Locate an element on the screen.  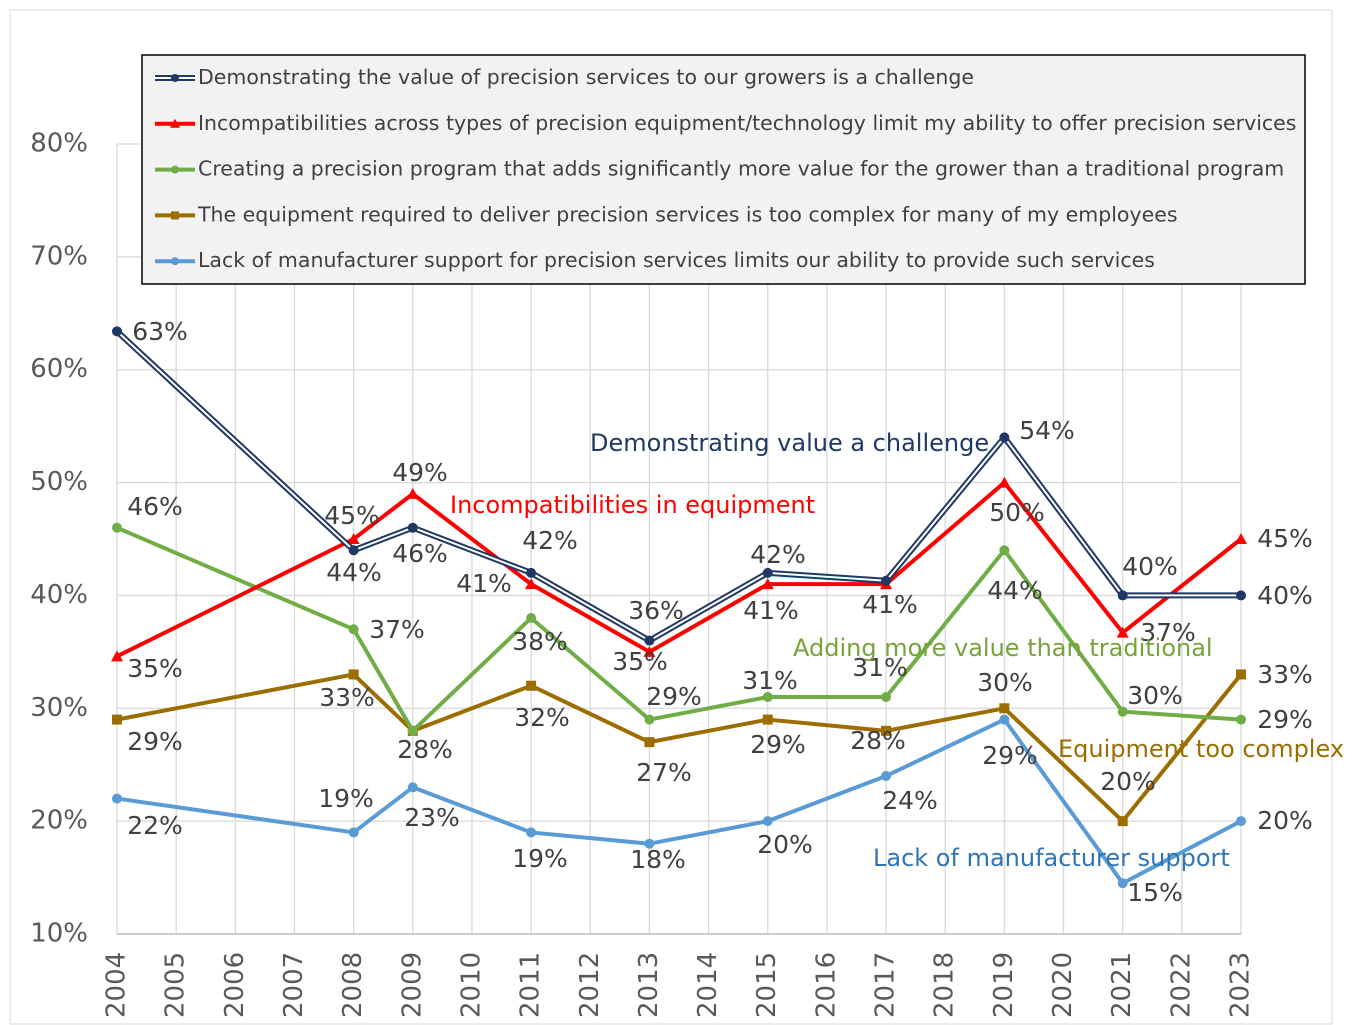
x-tick-label: 2021 is located at coordinates (1122, 985).